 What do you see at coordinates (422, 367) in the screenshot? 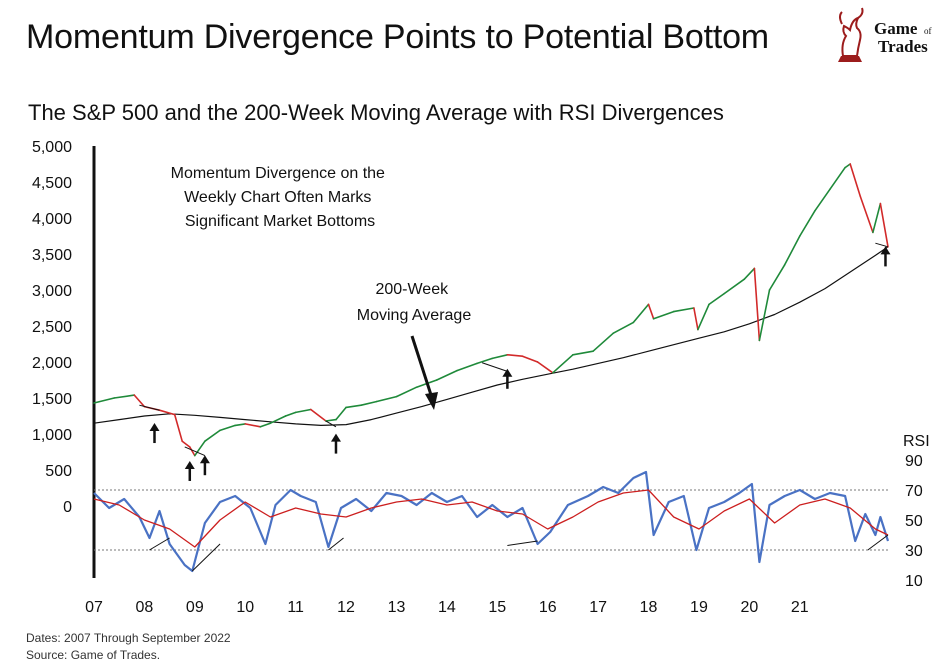
I see `ma-label-arrow-shaft` at bounding box center [422, 367].